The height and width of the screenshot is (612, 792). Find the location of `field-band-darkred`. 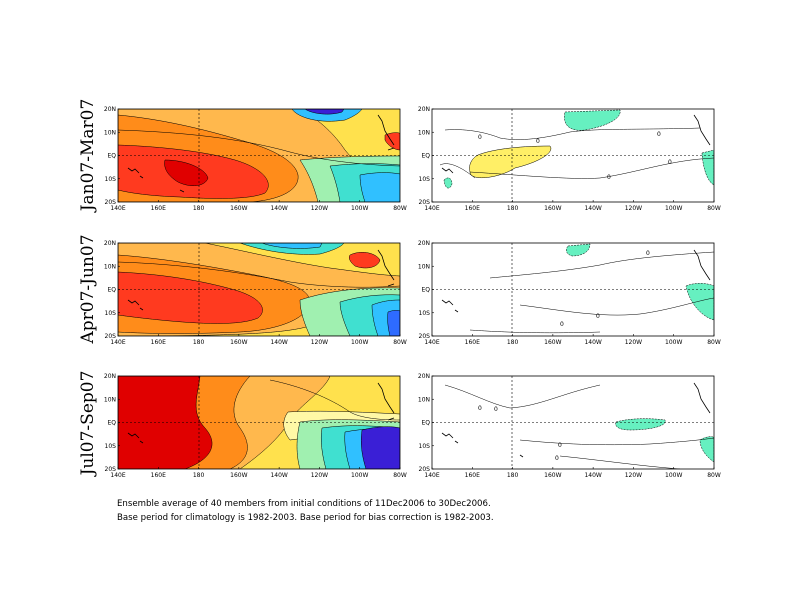

field-band-darkred is located at coordinates (186, 172).